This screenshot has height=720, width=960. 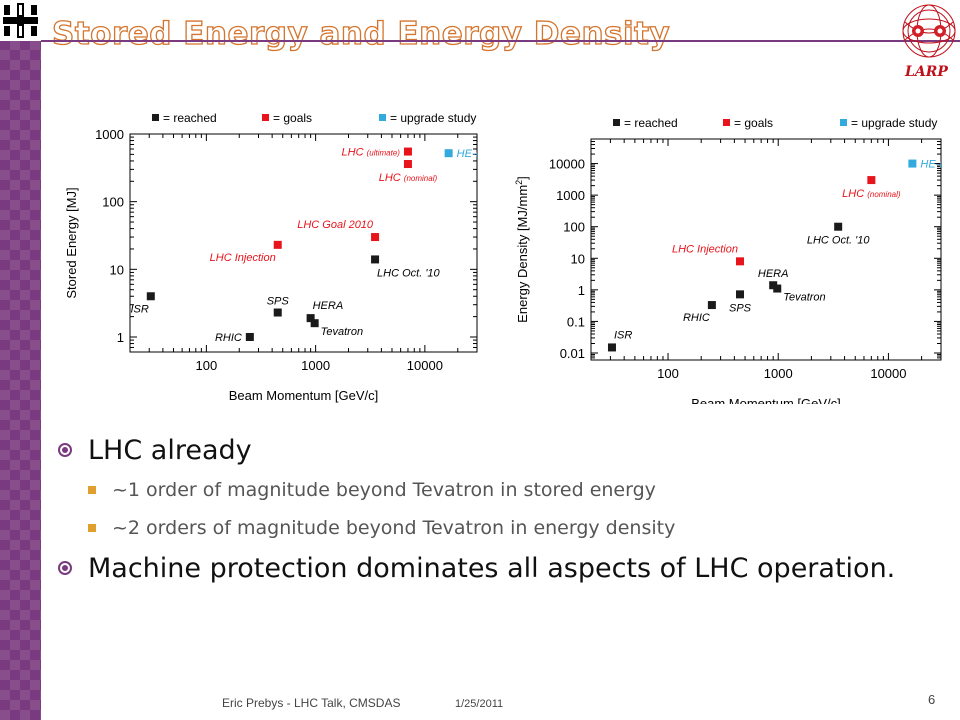 What do you see at coordinates (498, 451) in the screenshot?
I see `bullet-lhc-already: LHC already` at bounding box center [498, 451].